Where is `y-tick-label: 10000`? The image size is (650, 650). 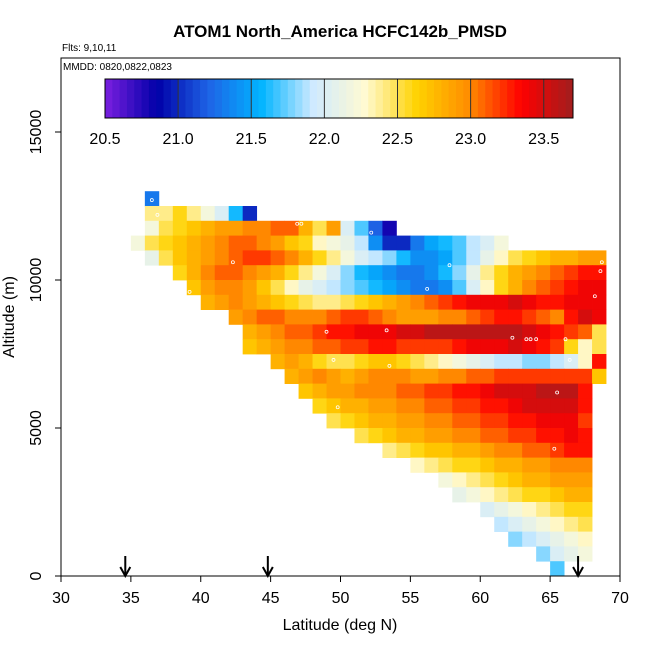
y-tick-label: 10000 is located at coordinates (36, 280).